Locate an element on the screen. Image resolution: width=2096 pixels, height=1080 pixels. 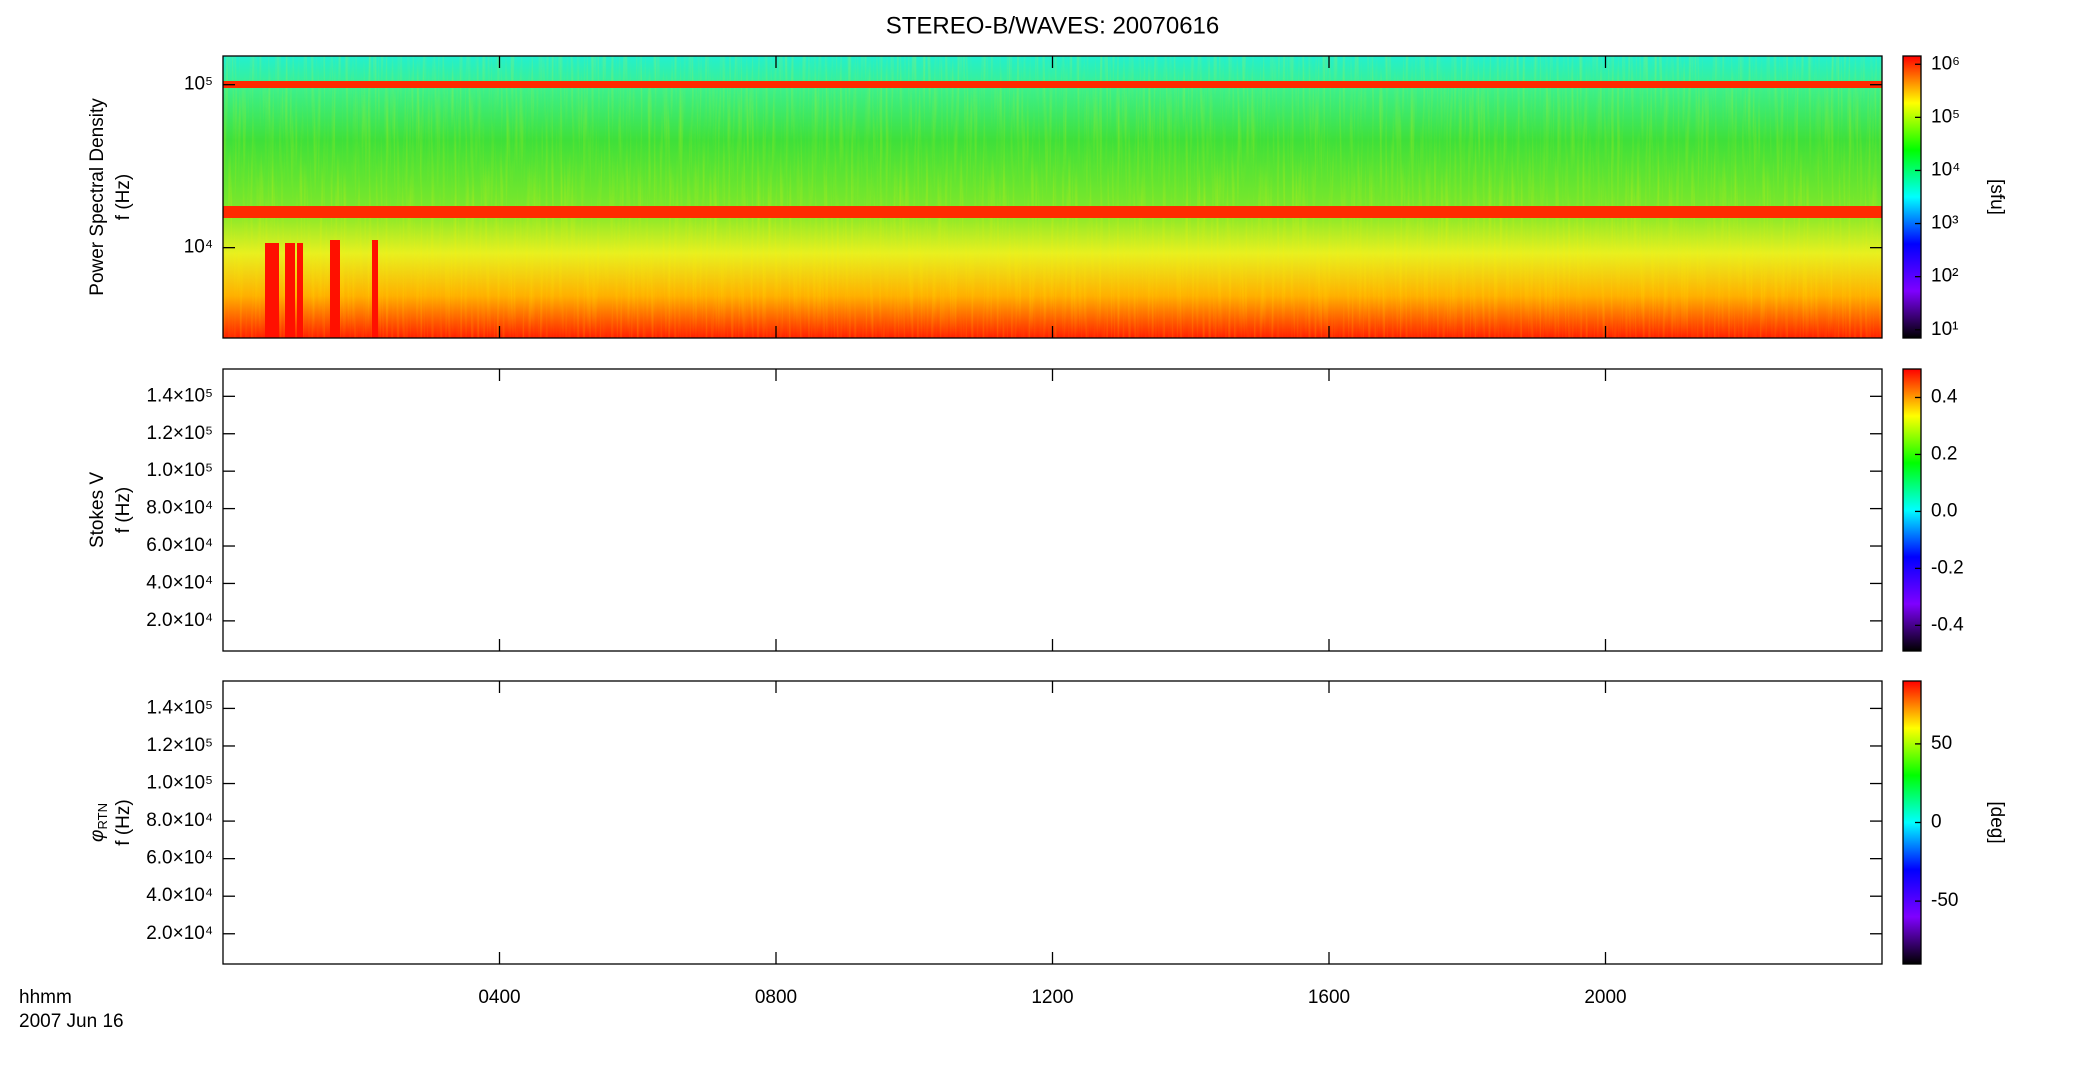
colorbar-tick-label: -0.4 is located at coordinates (1947, 624).